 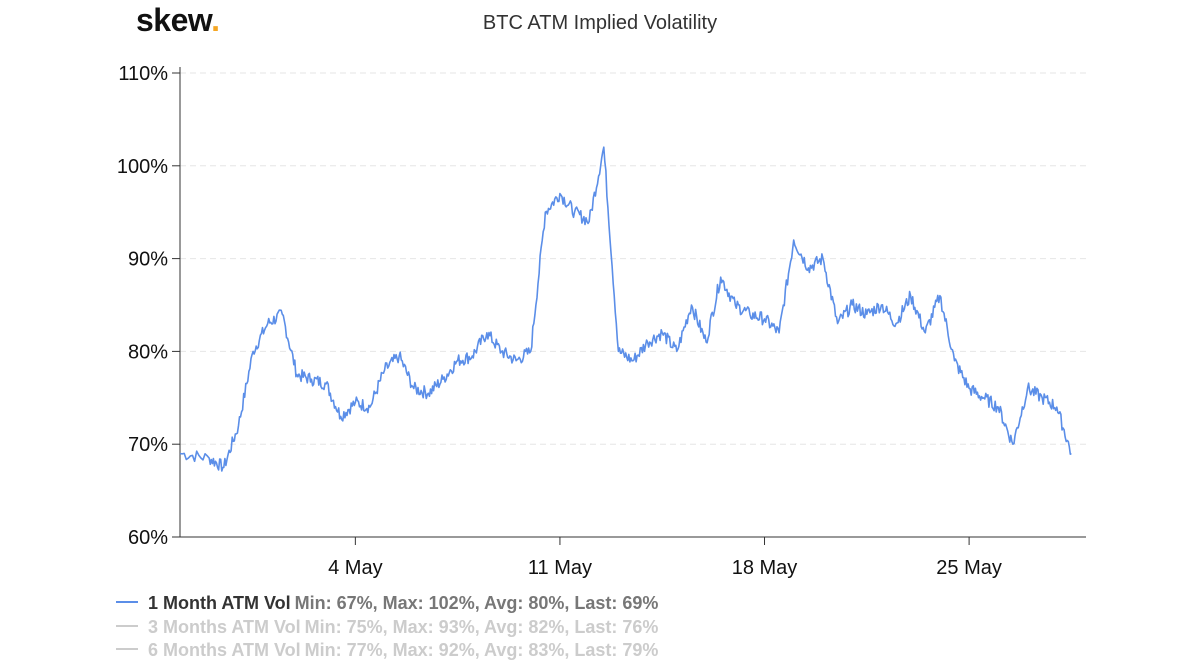 What do you see at coordinates (355, 568) in the screenshot?
I see `x-tick-label: 4 May` at bounding box center [355, 568].